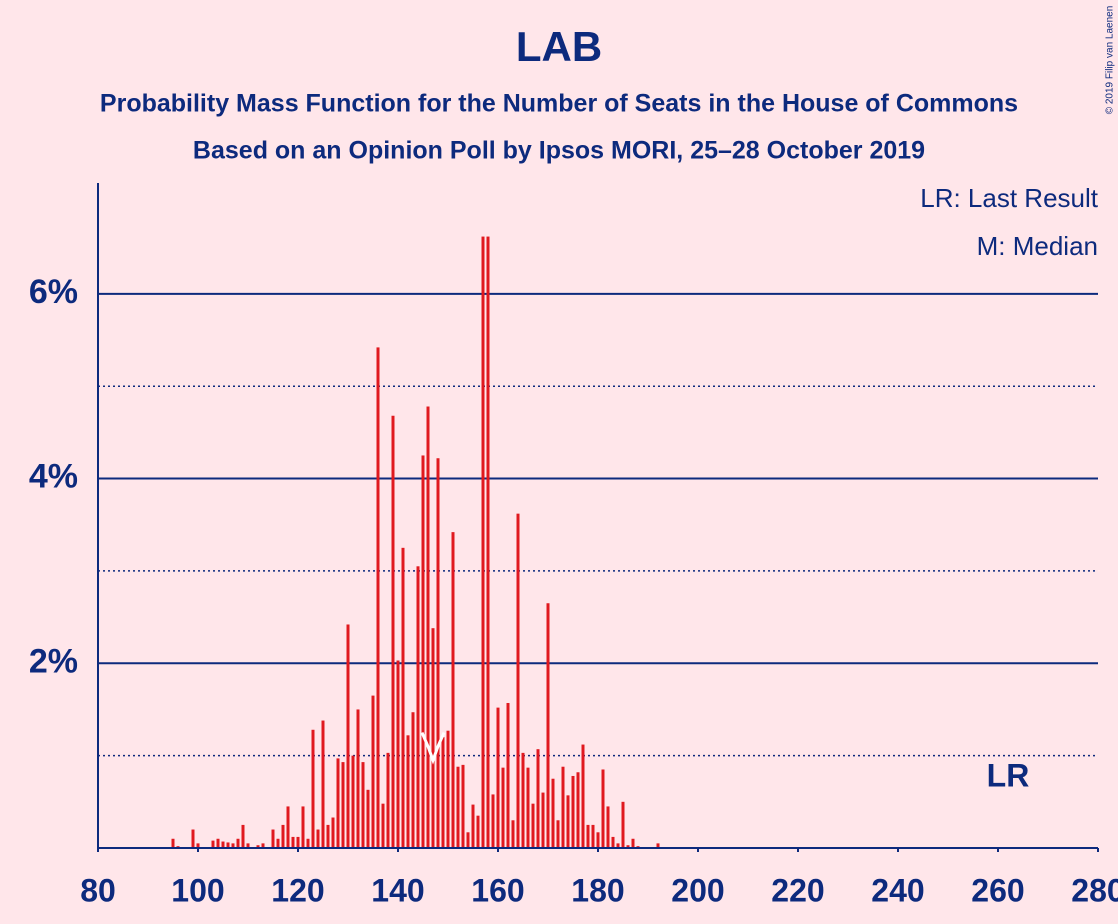 Image resolution: width=1118 pixels, height=924 pixels. I want to click on last-result-label: LR, so click(1008, 775).